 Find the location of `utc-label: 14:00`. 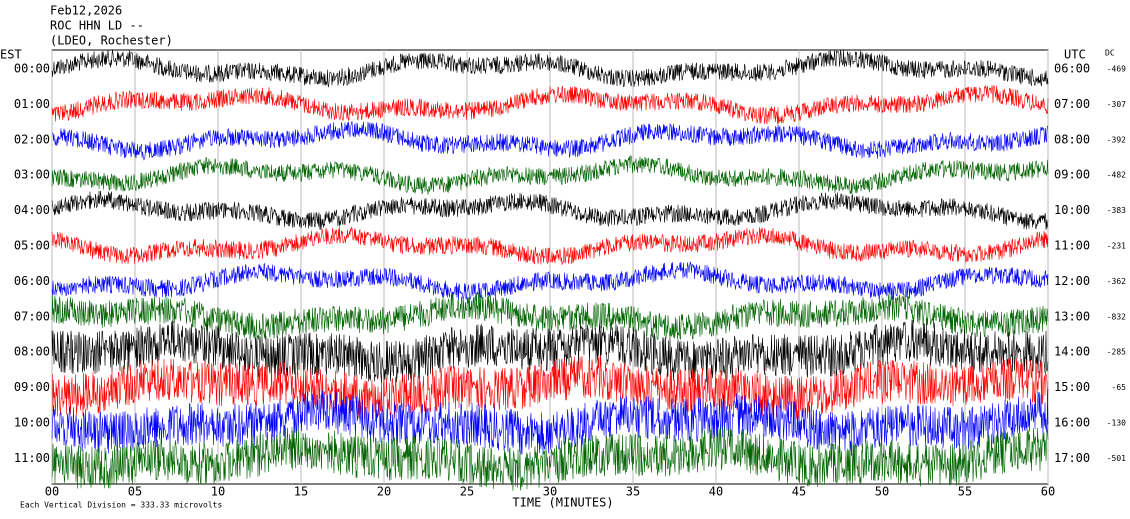

utc-label: 14:00 is located at coordinates (1072, 352).